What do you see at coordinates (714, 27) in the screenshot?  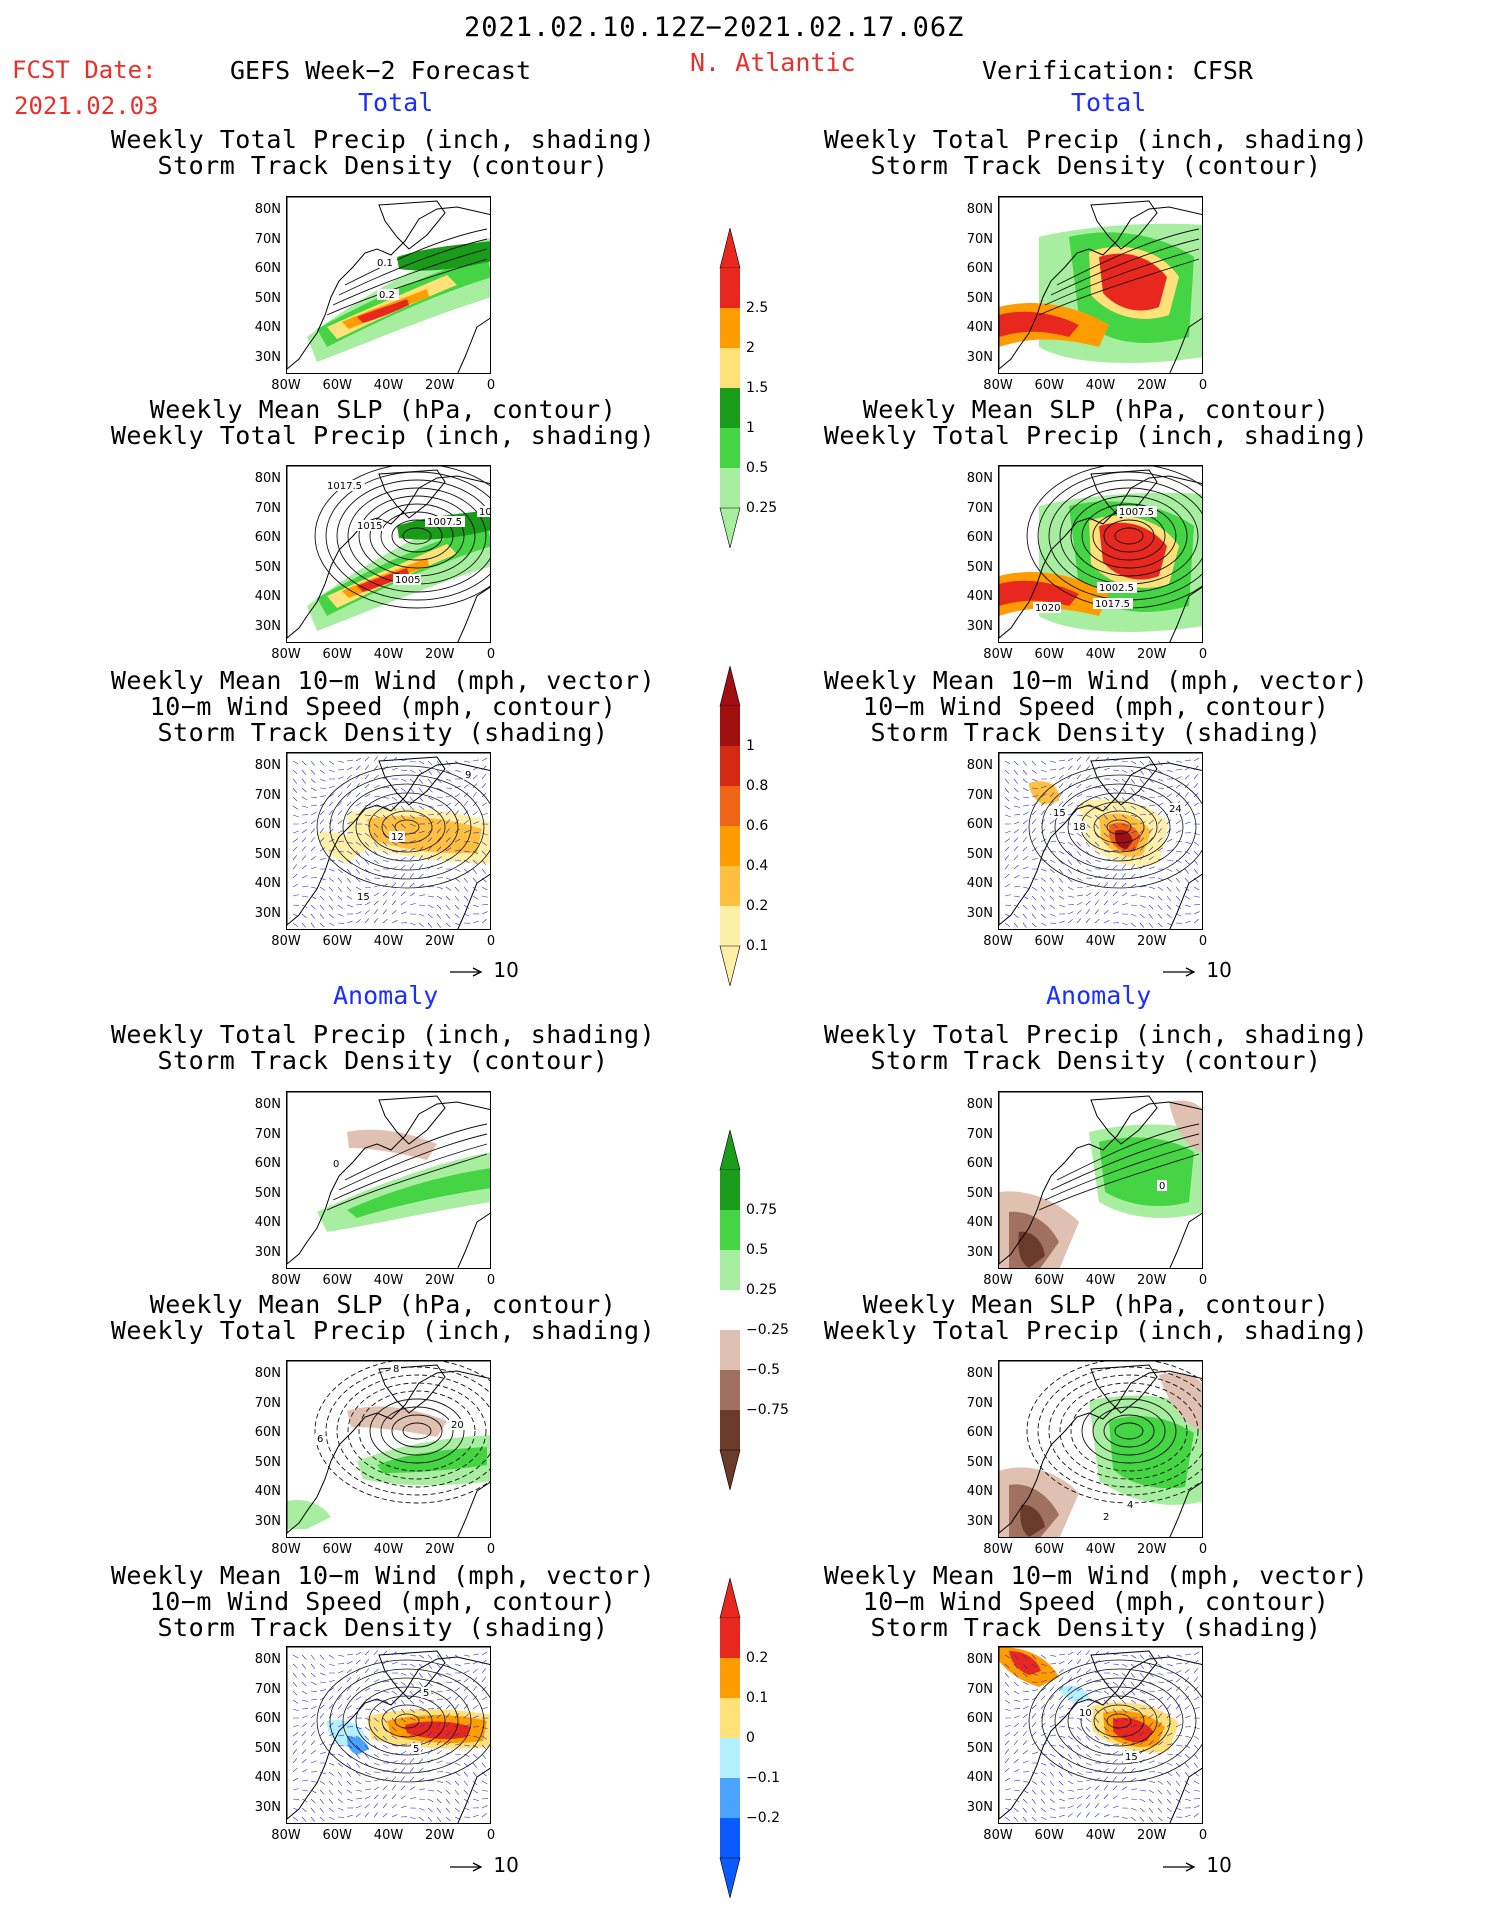 I see `date-range-title: 2021.02.10.12Z−2021.02.17.06Z` at bounding box center [714, 27].